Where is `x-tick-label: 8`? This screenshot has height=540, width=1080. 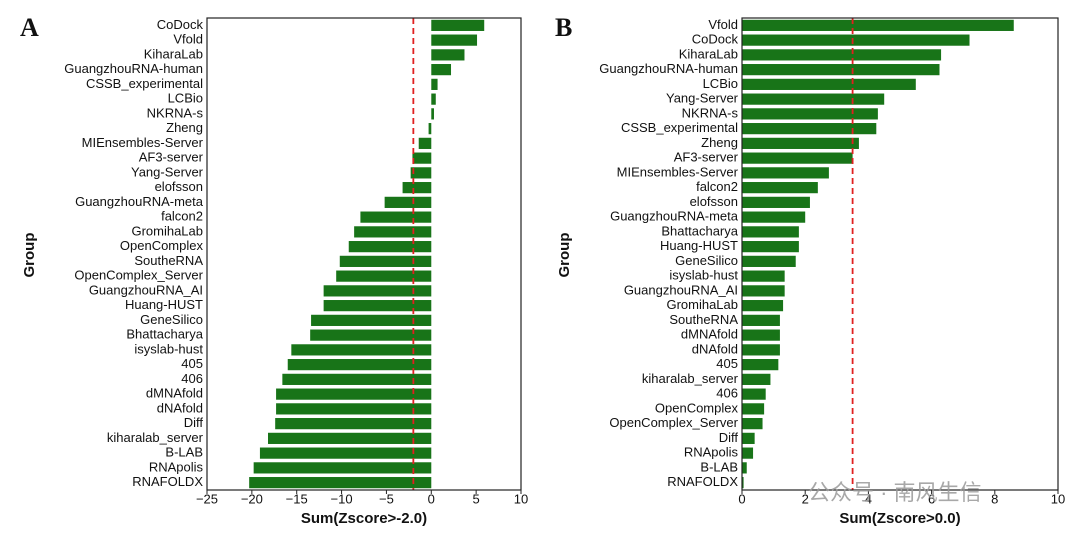
x-tick-label: 8 is located at coordinates (994, 498).